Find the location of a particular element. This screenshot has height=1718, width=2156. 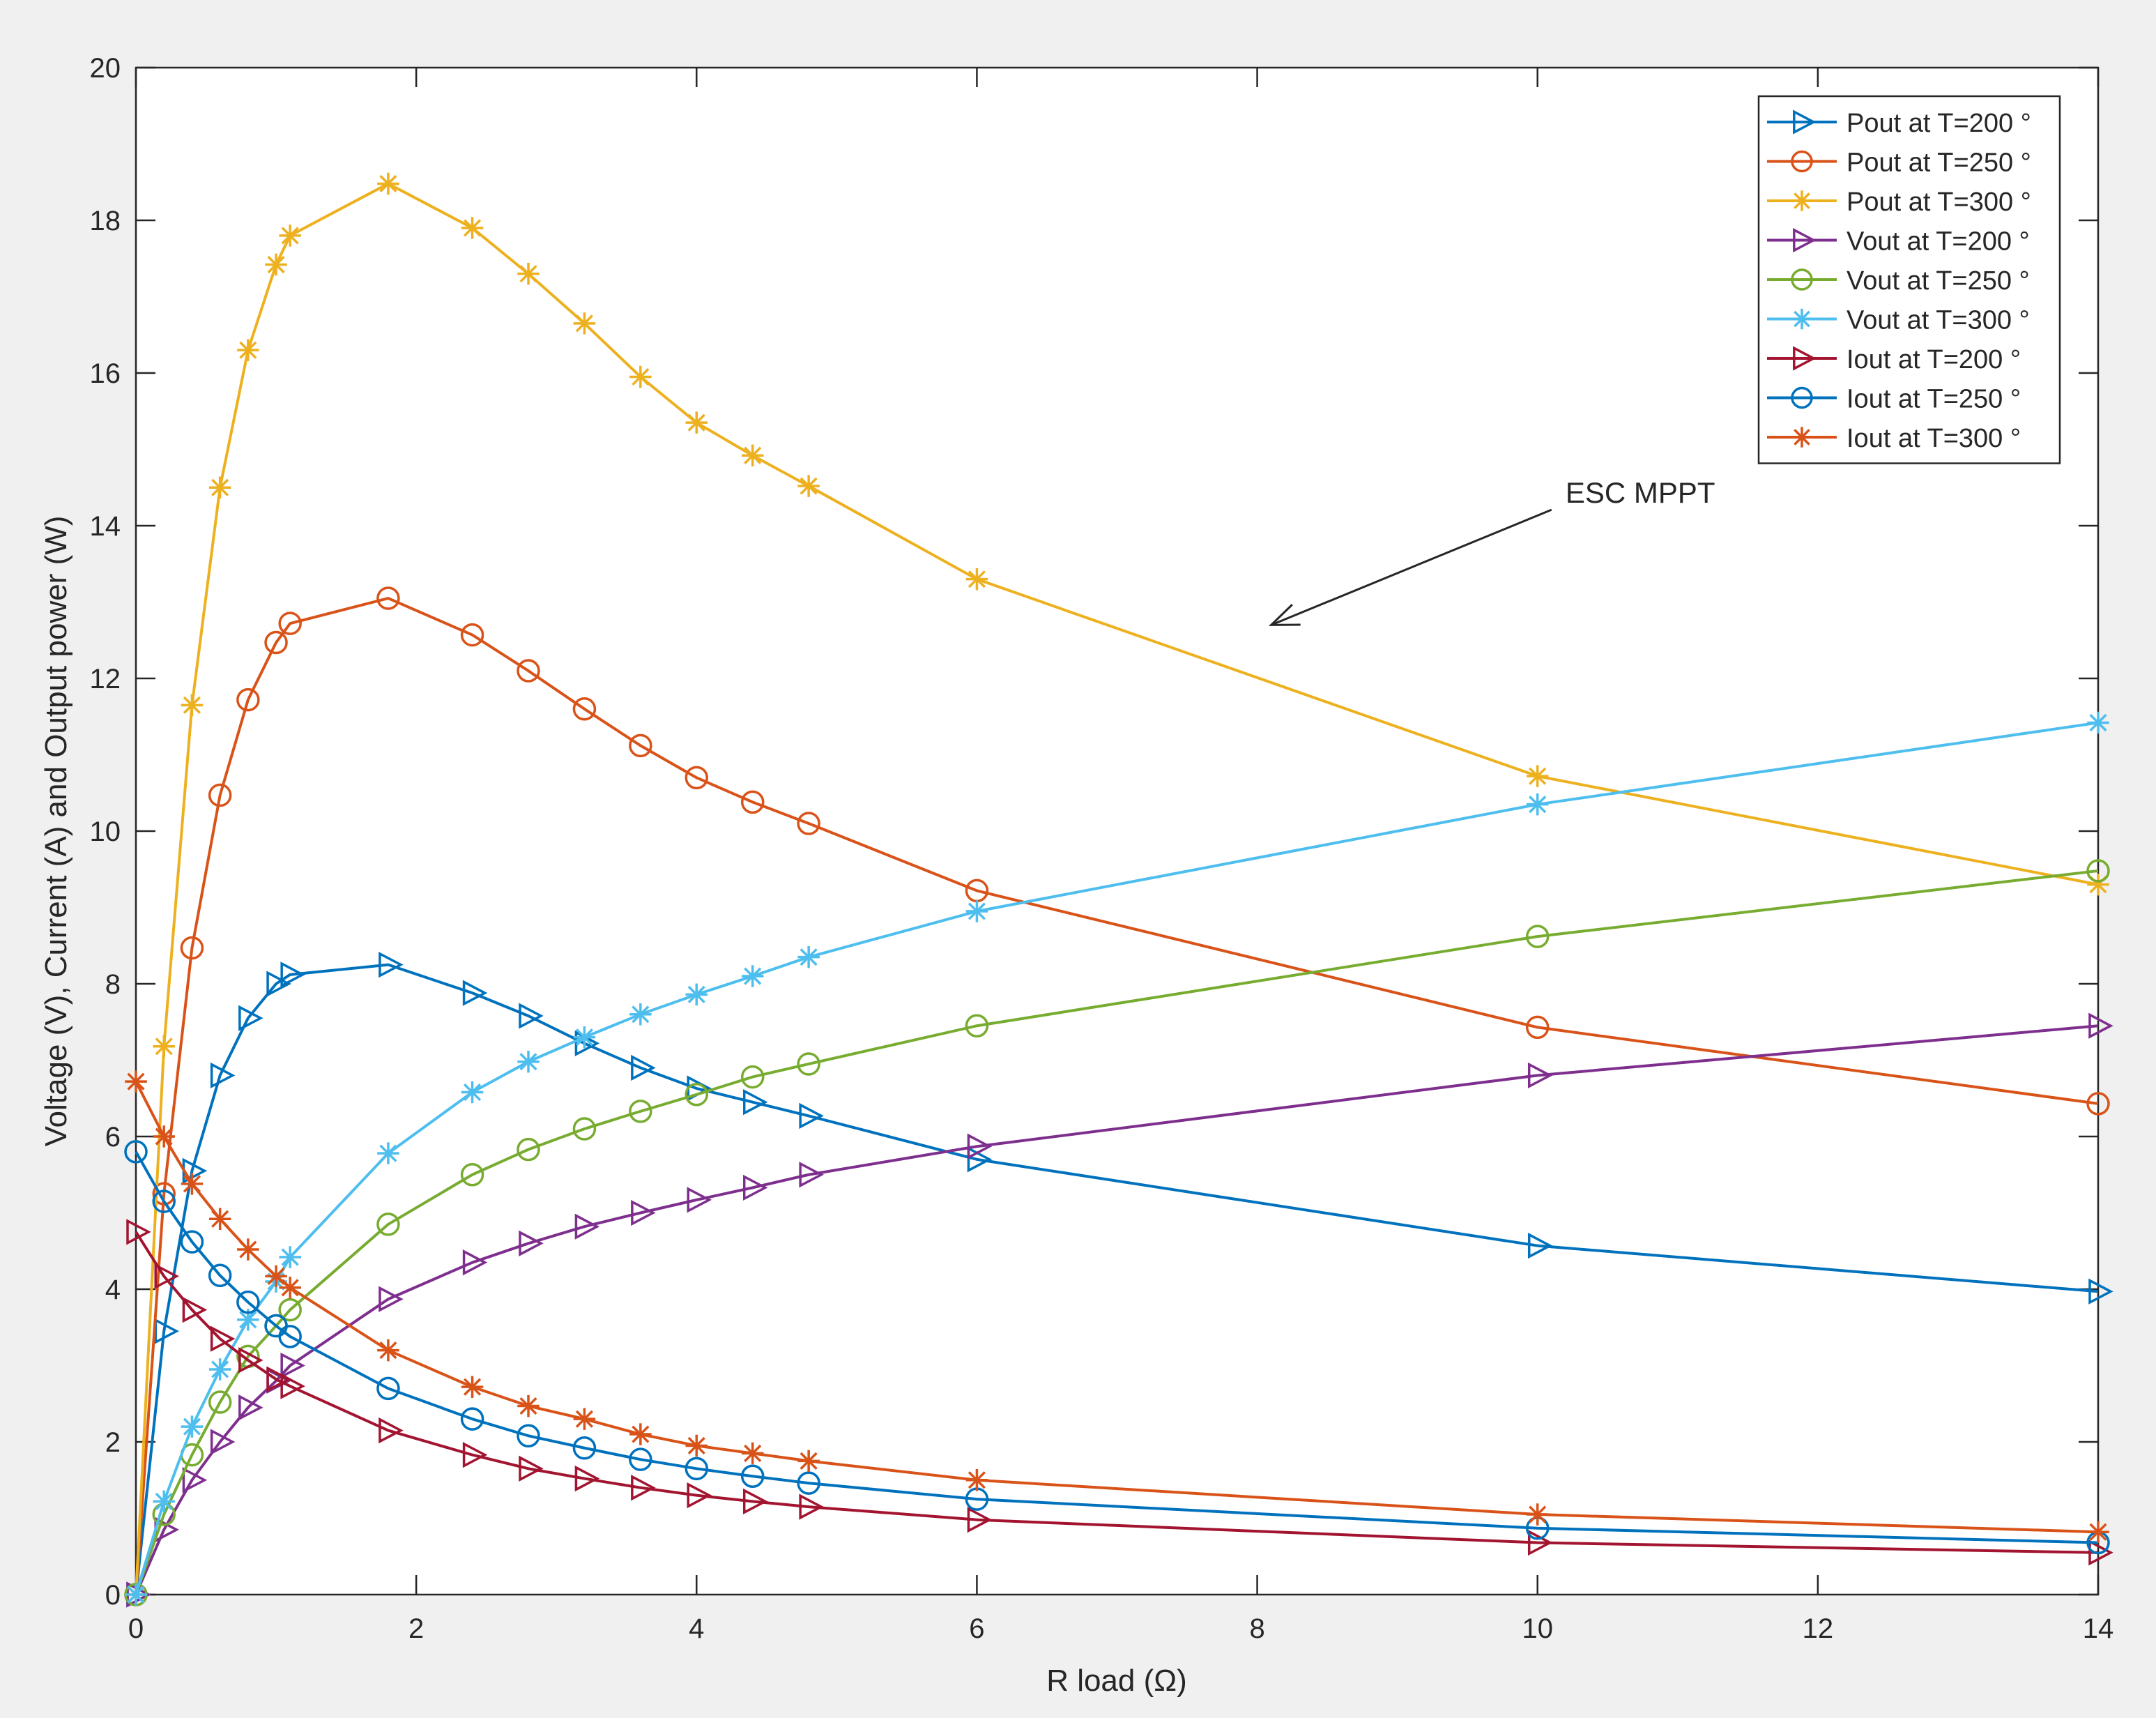

y-tick-label: 8 is located at coordinates (113, 984).